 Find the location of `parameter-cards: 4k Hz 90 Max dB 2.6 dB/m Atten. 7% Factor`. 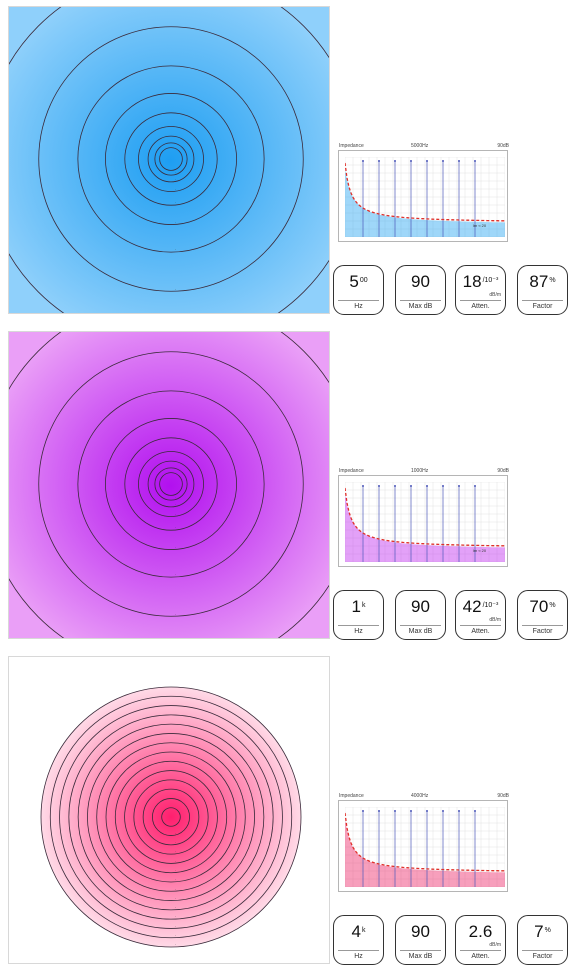

parameter-cards: 4k Hz 90 Max dB 2.6 dB/m Atten. 7% Factor is located at coordinates (451, 941).